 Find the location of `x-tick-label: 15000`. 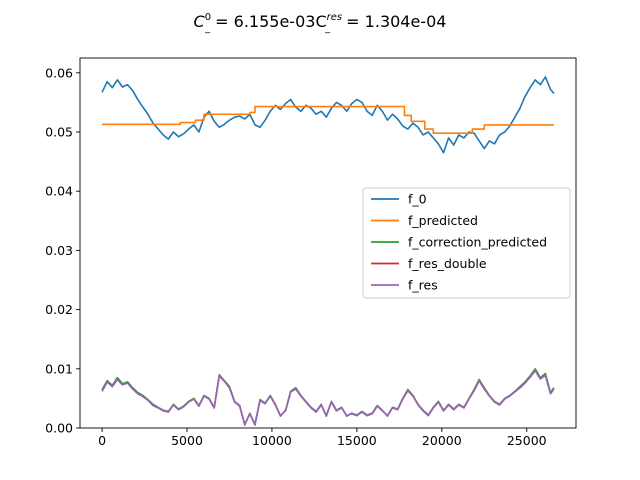

x-tick-label: 15000 is located at coordinates (357, 440).